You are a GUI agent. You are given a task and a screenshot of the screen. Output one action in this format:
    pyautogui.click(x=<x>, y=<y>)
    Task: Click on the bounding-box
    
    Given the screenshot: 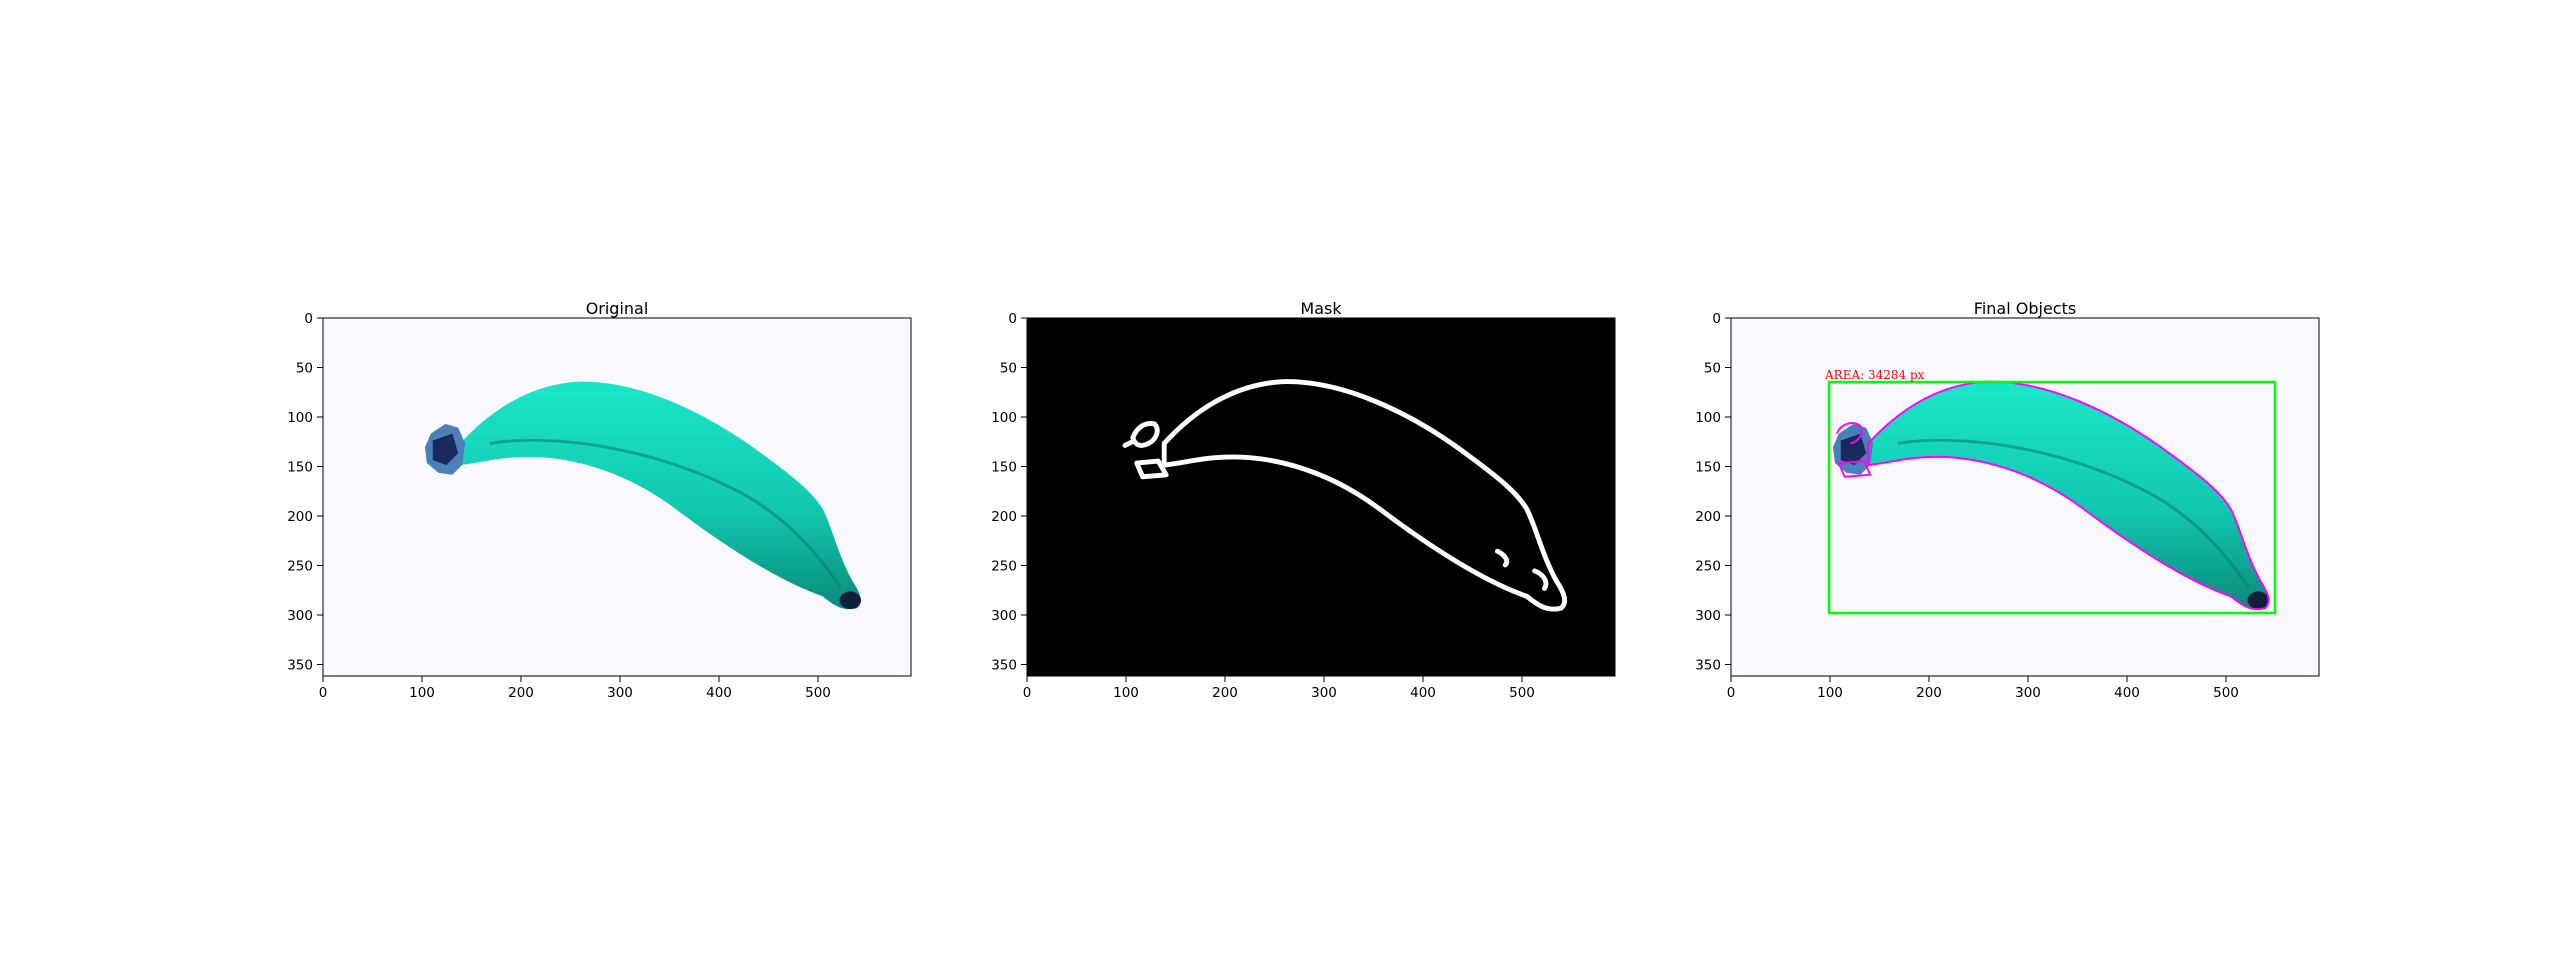 What is the action you would take?
    pyautogui.click(x=2052, y=497)
    